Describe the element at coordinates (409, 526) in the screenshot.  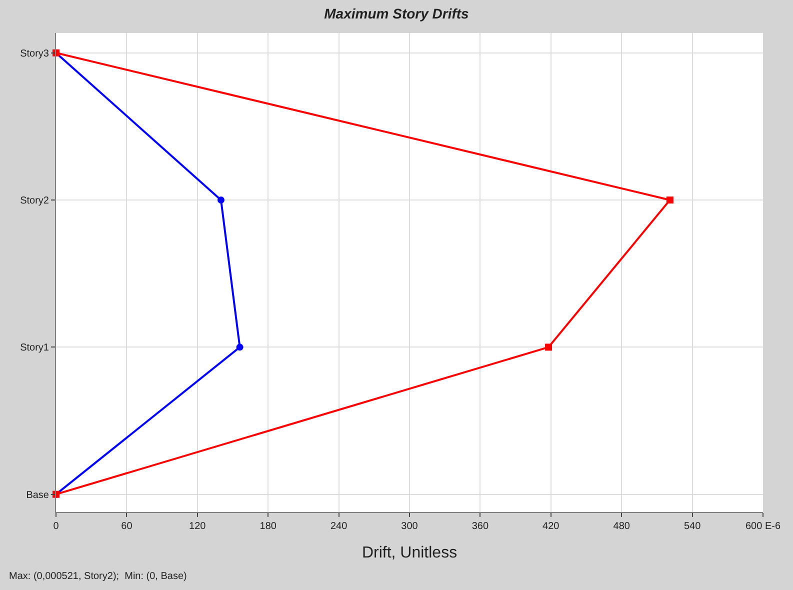
I see `x-tick-label: 300` at that location.